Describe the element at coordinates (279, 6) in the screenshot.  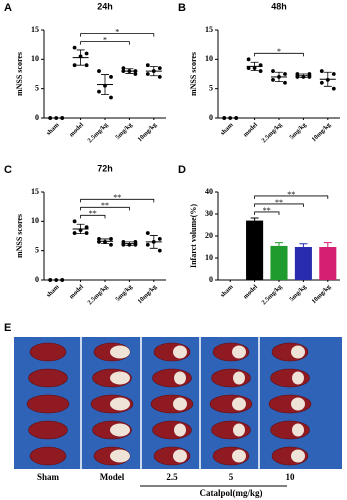
I see `chart-title: 48h` at that location.